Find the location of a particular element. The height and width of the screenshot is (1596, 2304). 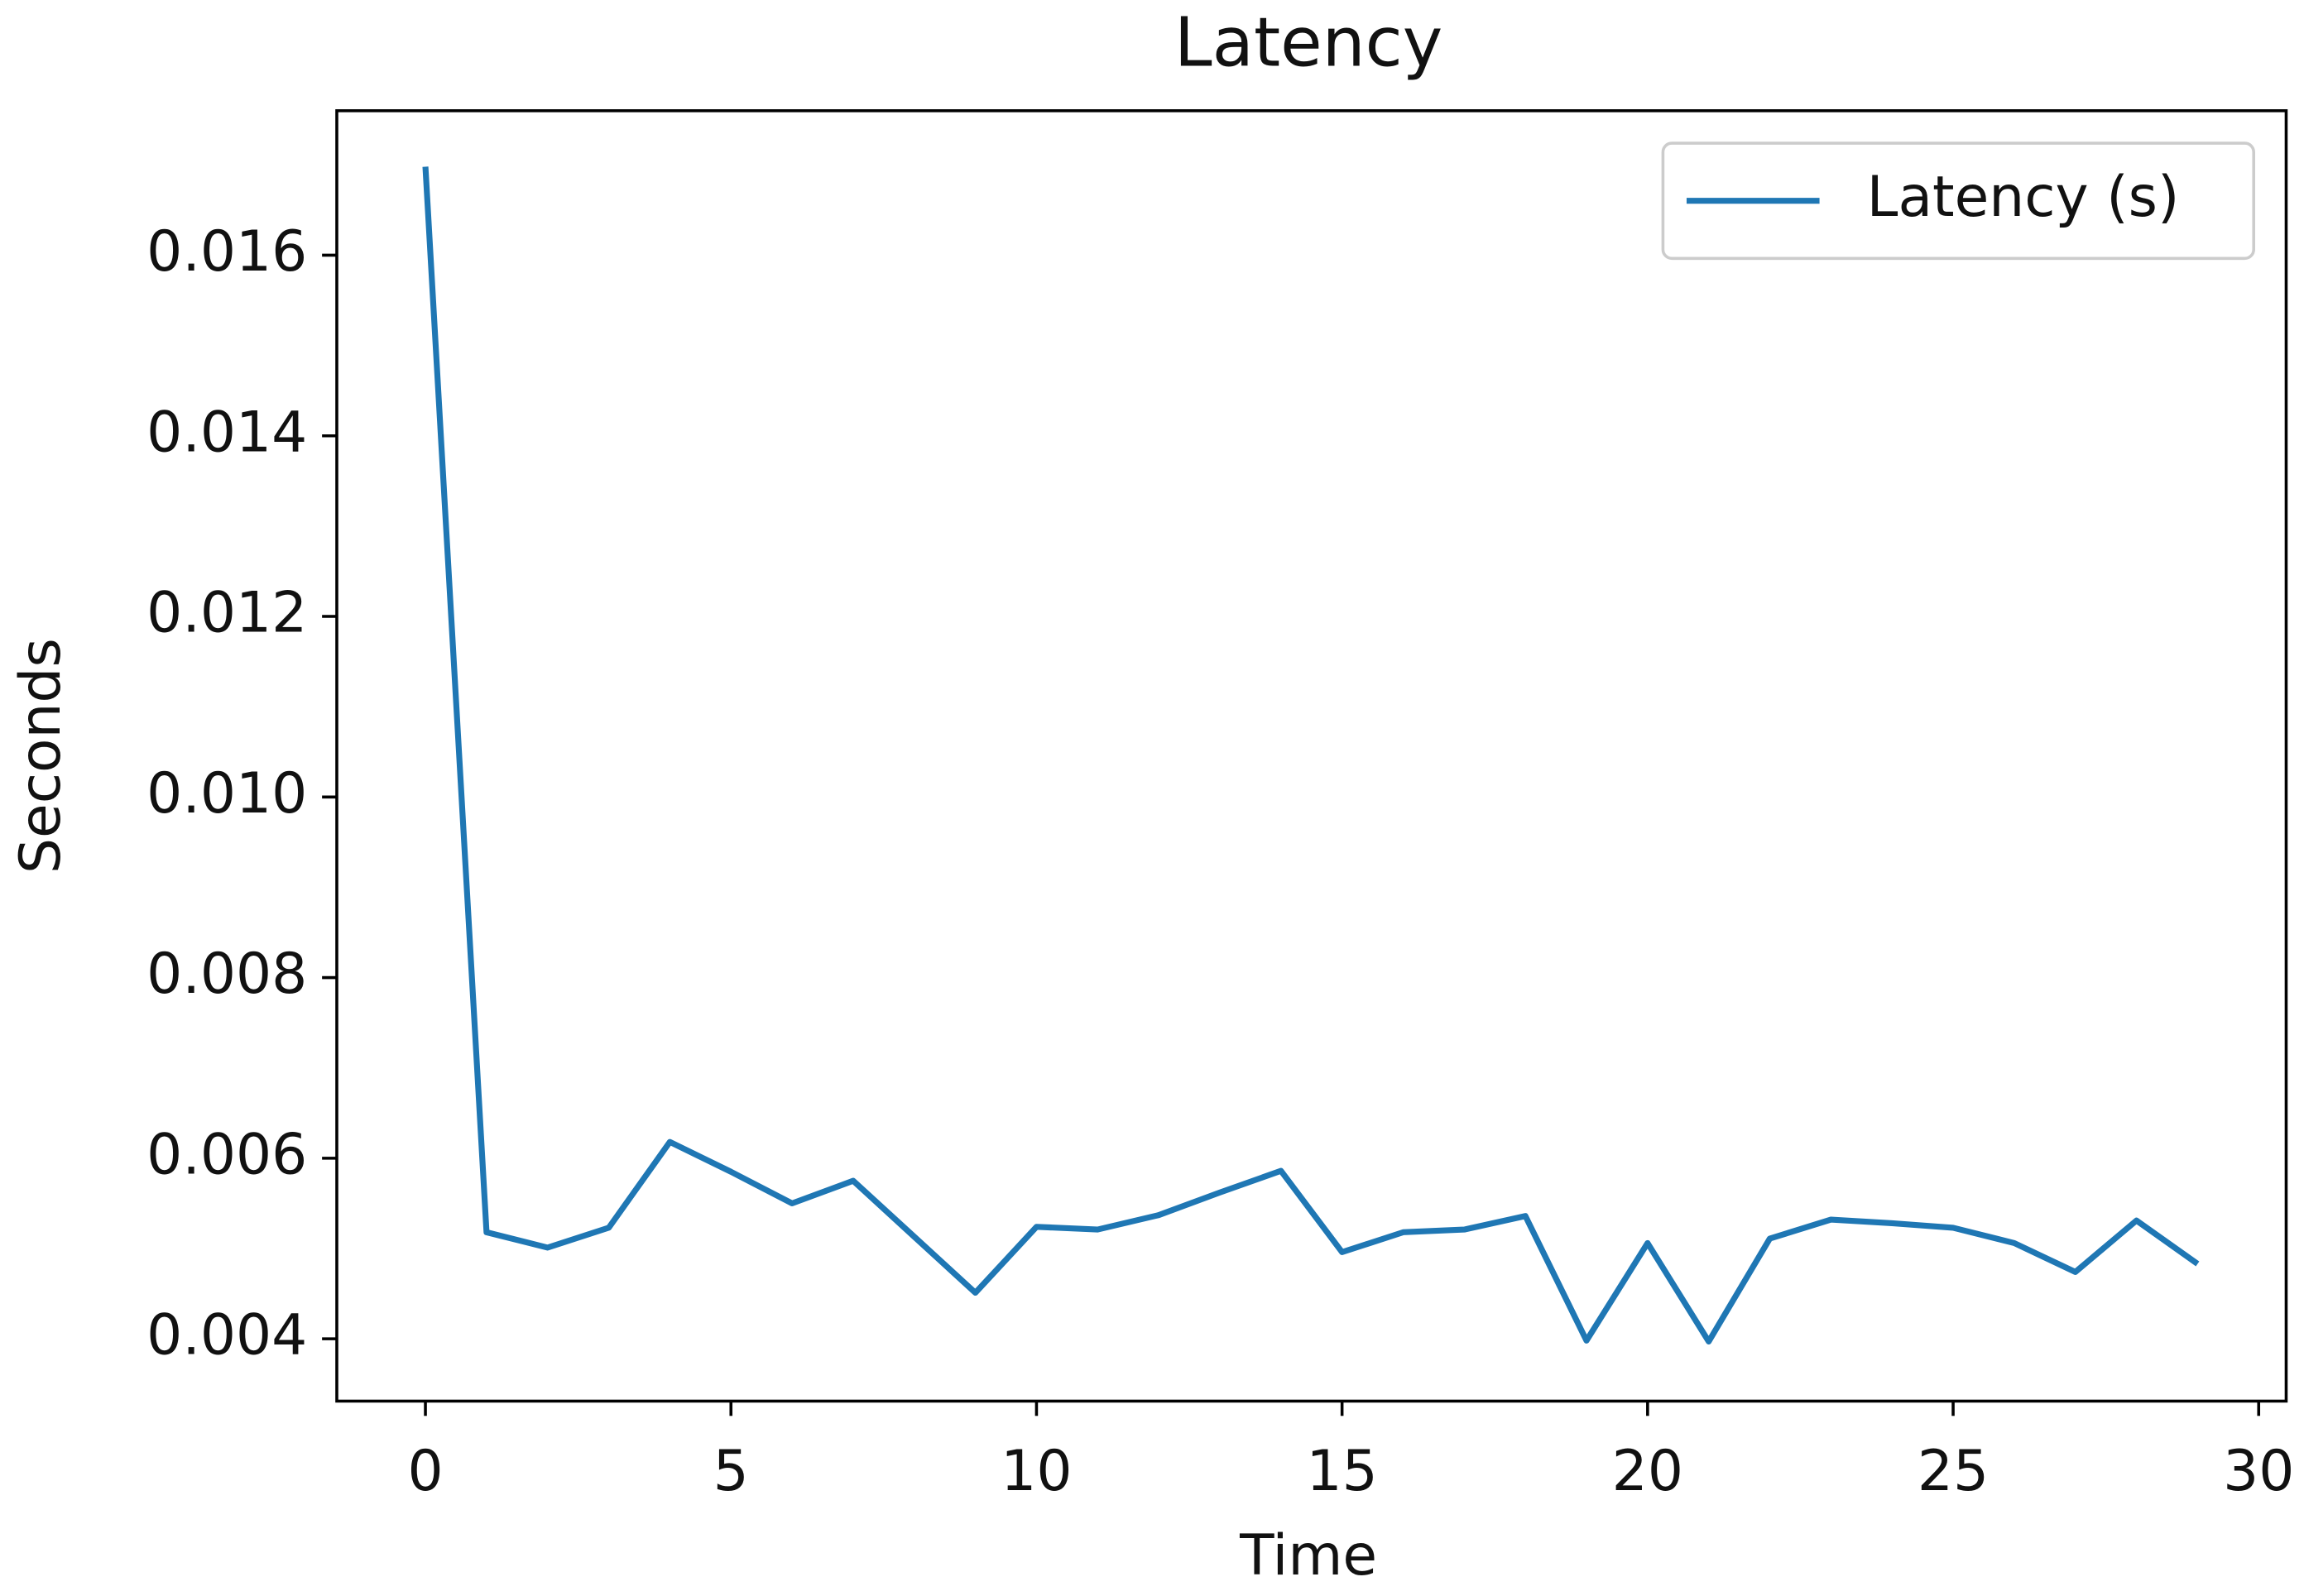

y-tick-label: 0.006 is located at coordinates (226, 1153).